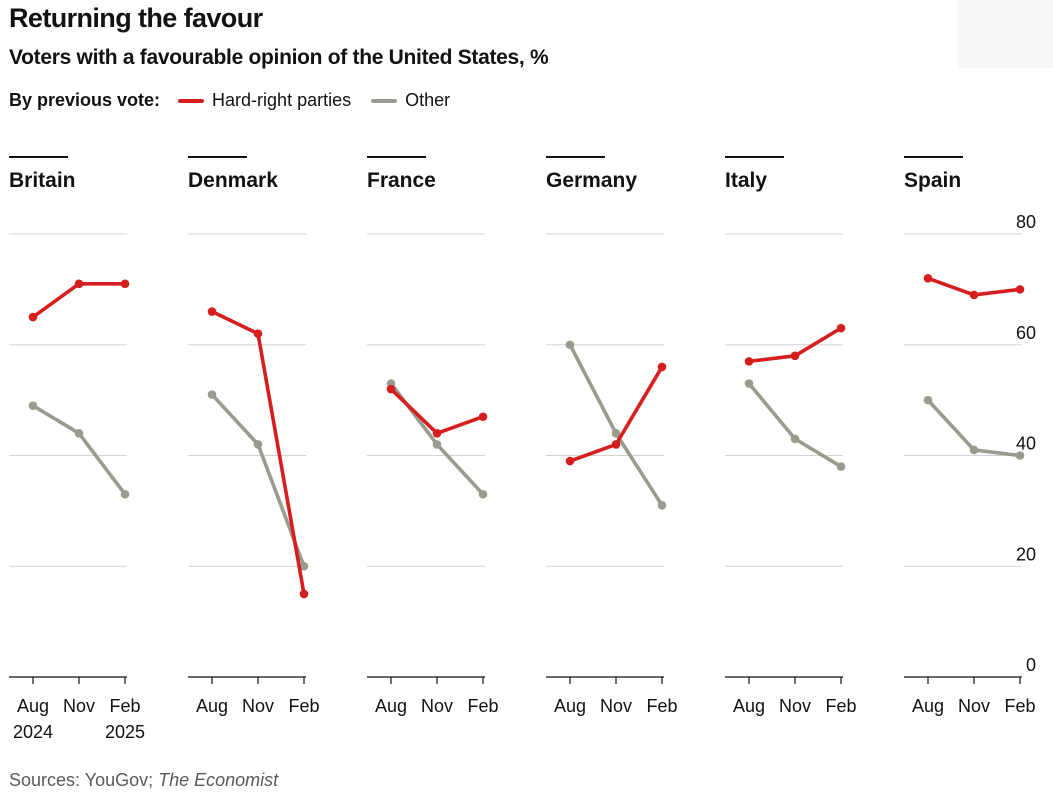 The image size is (1053, 795). Describe the element at coordinates (841, 466) in the screenshot. I see `point-italy-other-feb` at that location.